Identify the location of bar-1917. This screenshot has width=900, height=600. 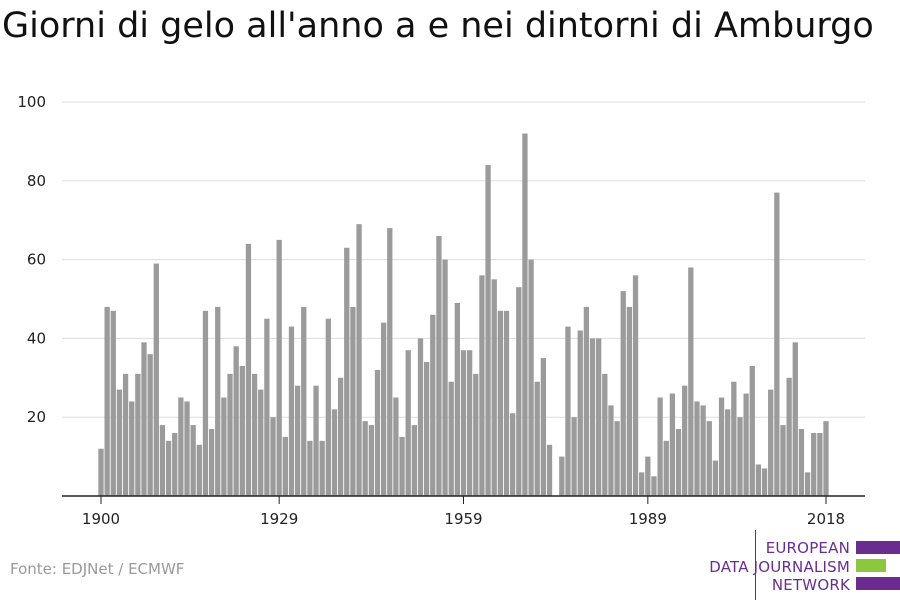
(205, 403).